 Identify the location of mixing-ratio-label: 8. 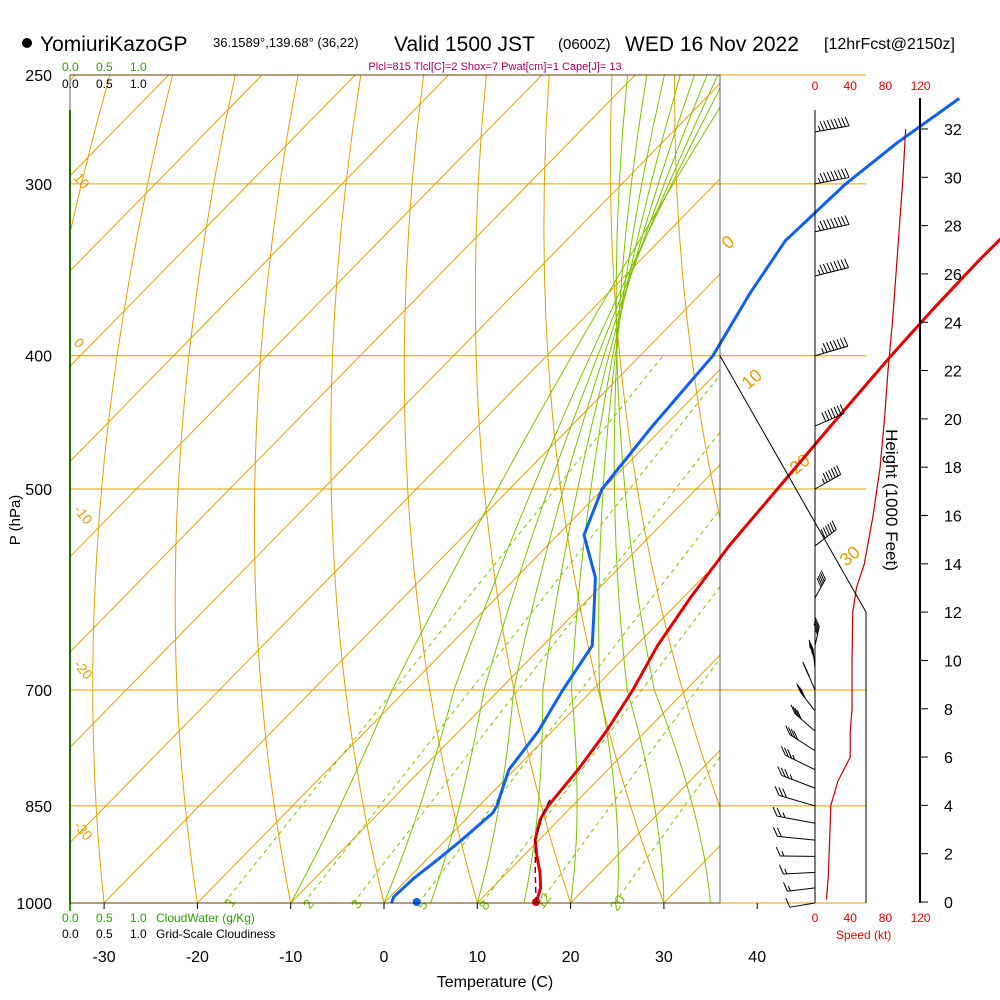
(484, 905).